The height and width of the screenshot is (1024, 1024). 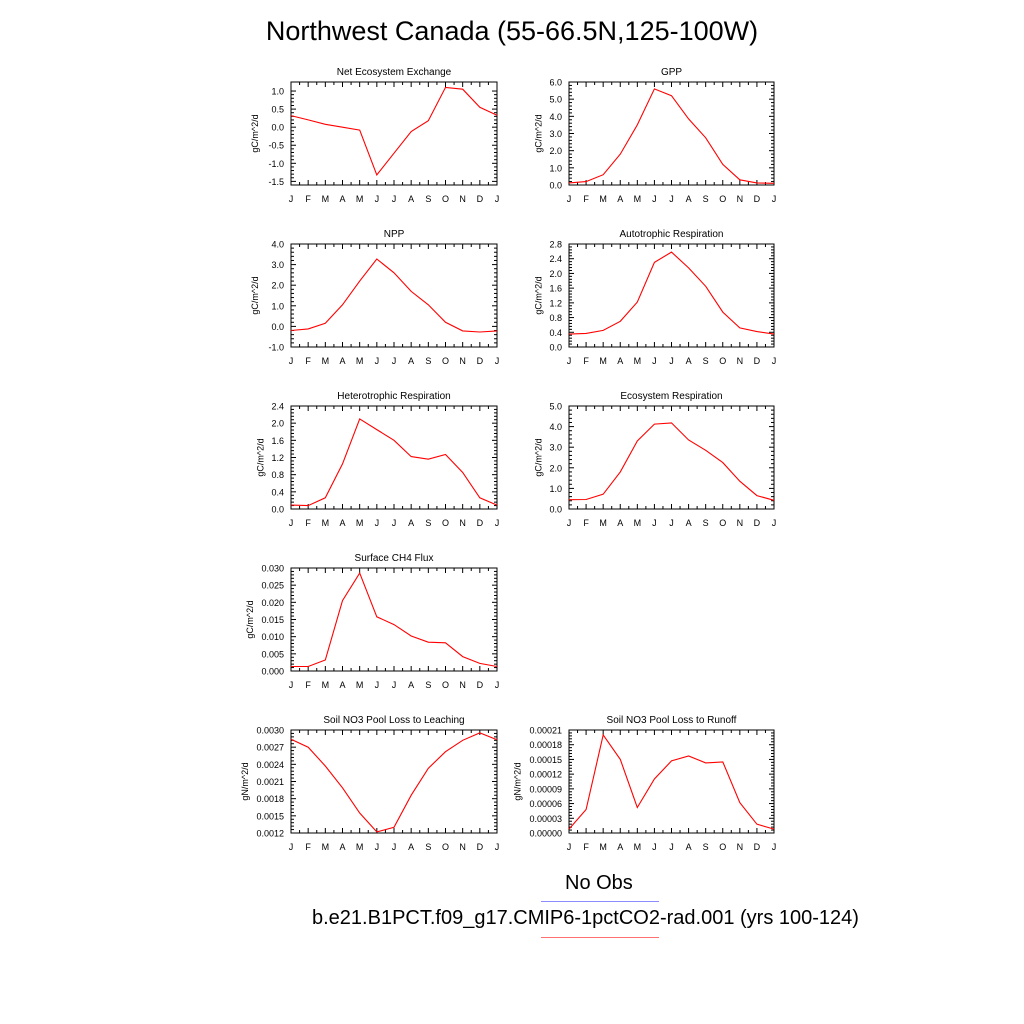 What do you see at coordinates (518, 781) in the screenshot?
I see `y-axis-label: gN/m^2/d` at bounding box center [518, 781].